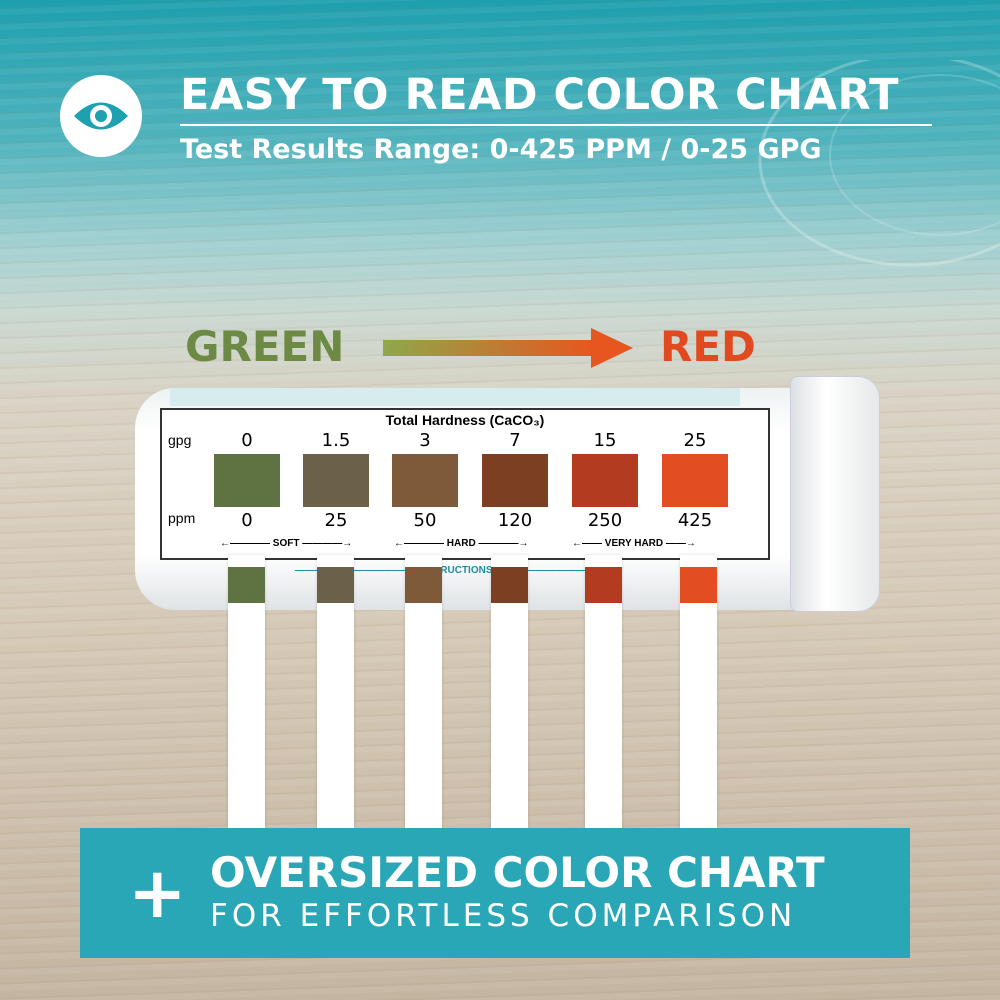 The image size is (1000, 1000). What do you see at coordinates (425, 520) in the screenshot?
I see `ppm-value: 50` at bounding box center [425, 520].